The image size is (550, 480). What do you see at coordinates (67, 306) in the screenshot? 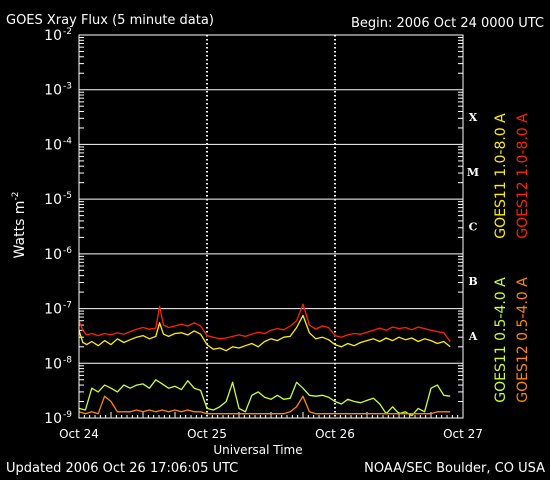
I see `y-tick-exponent: -7` at bounding box center [67, 306].